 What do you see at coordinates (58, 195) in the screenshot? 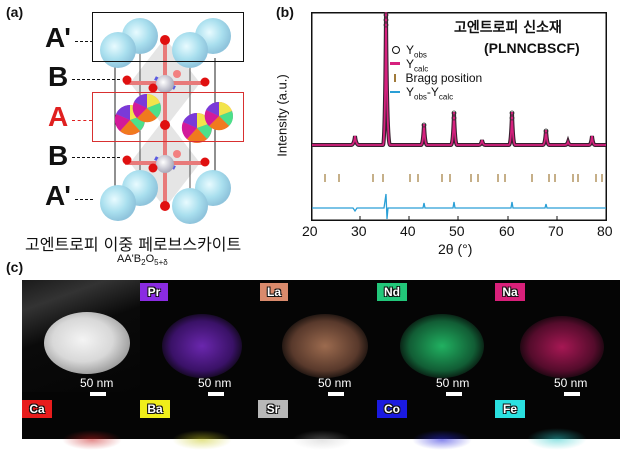
I see `layer-label-a-prime-bottom: A'` at bounding box center [58, 195].